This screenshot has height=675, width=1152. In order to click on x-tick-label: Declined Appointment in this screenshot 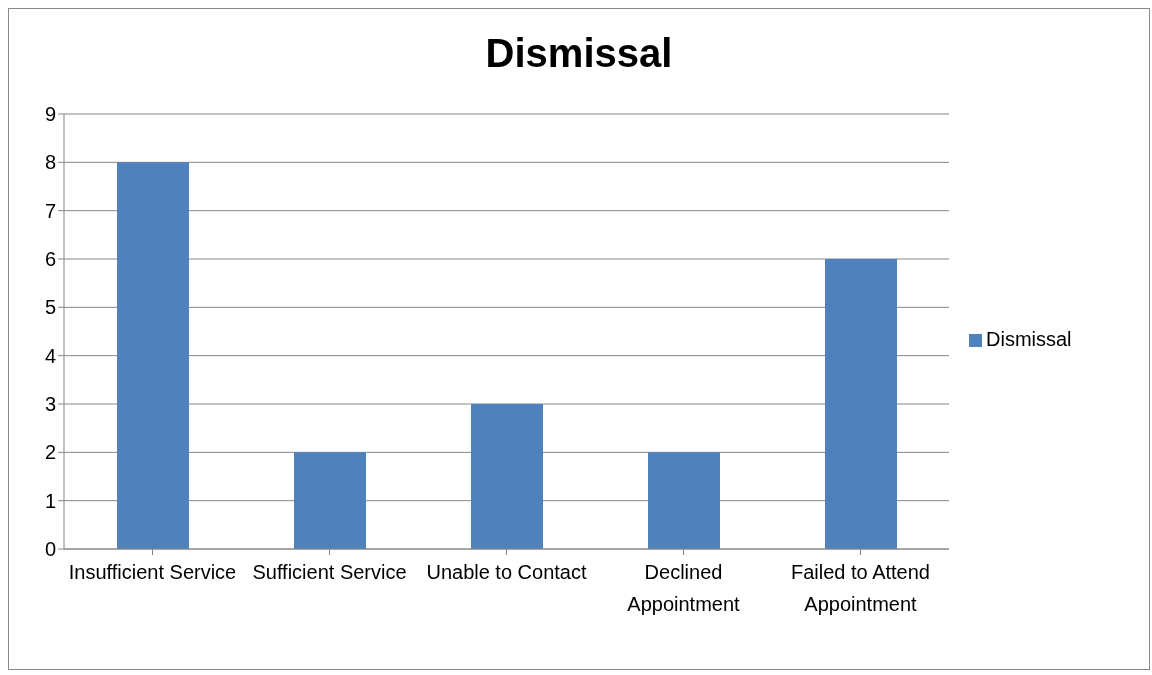, I will do `click(684, 588)`.